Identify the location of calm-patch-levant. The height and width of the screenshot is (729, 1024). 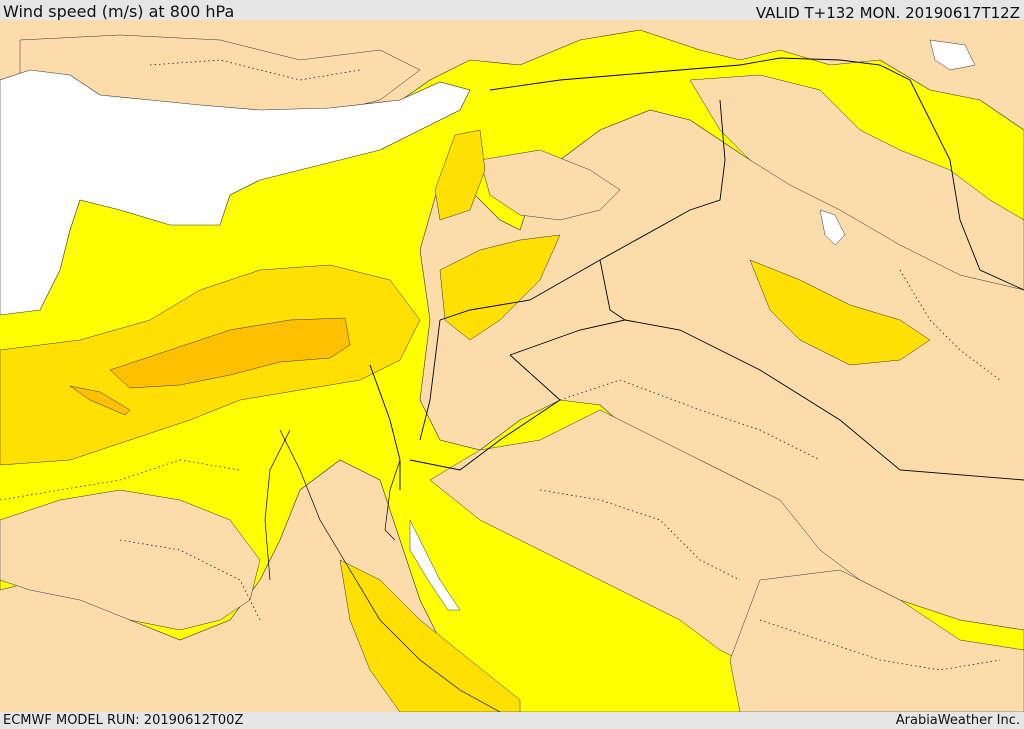
(550, 185).